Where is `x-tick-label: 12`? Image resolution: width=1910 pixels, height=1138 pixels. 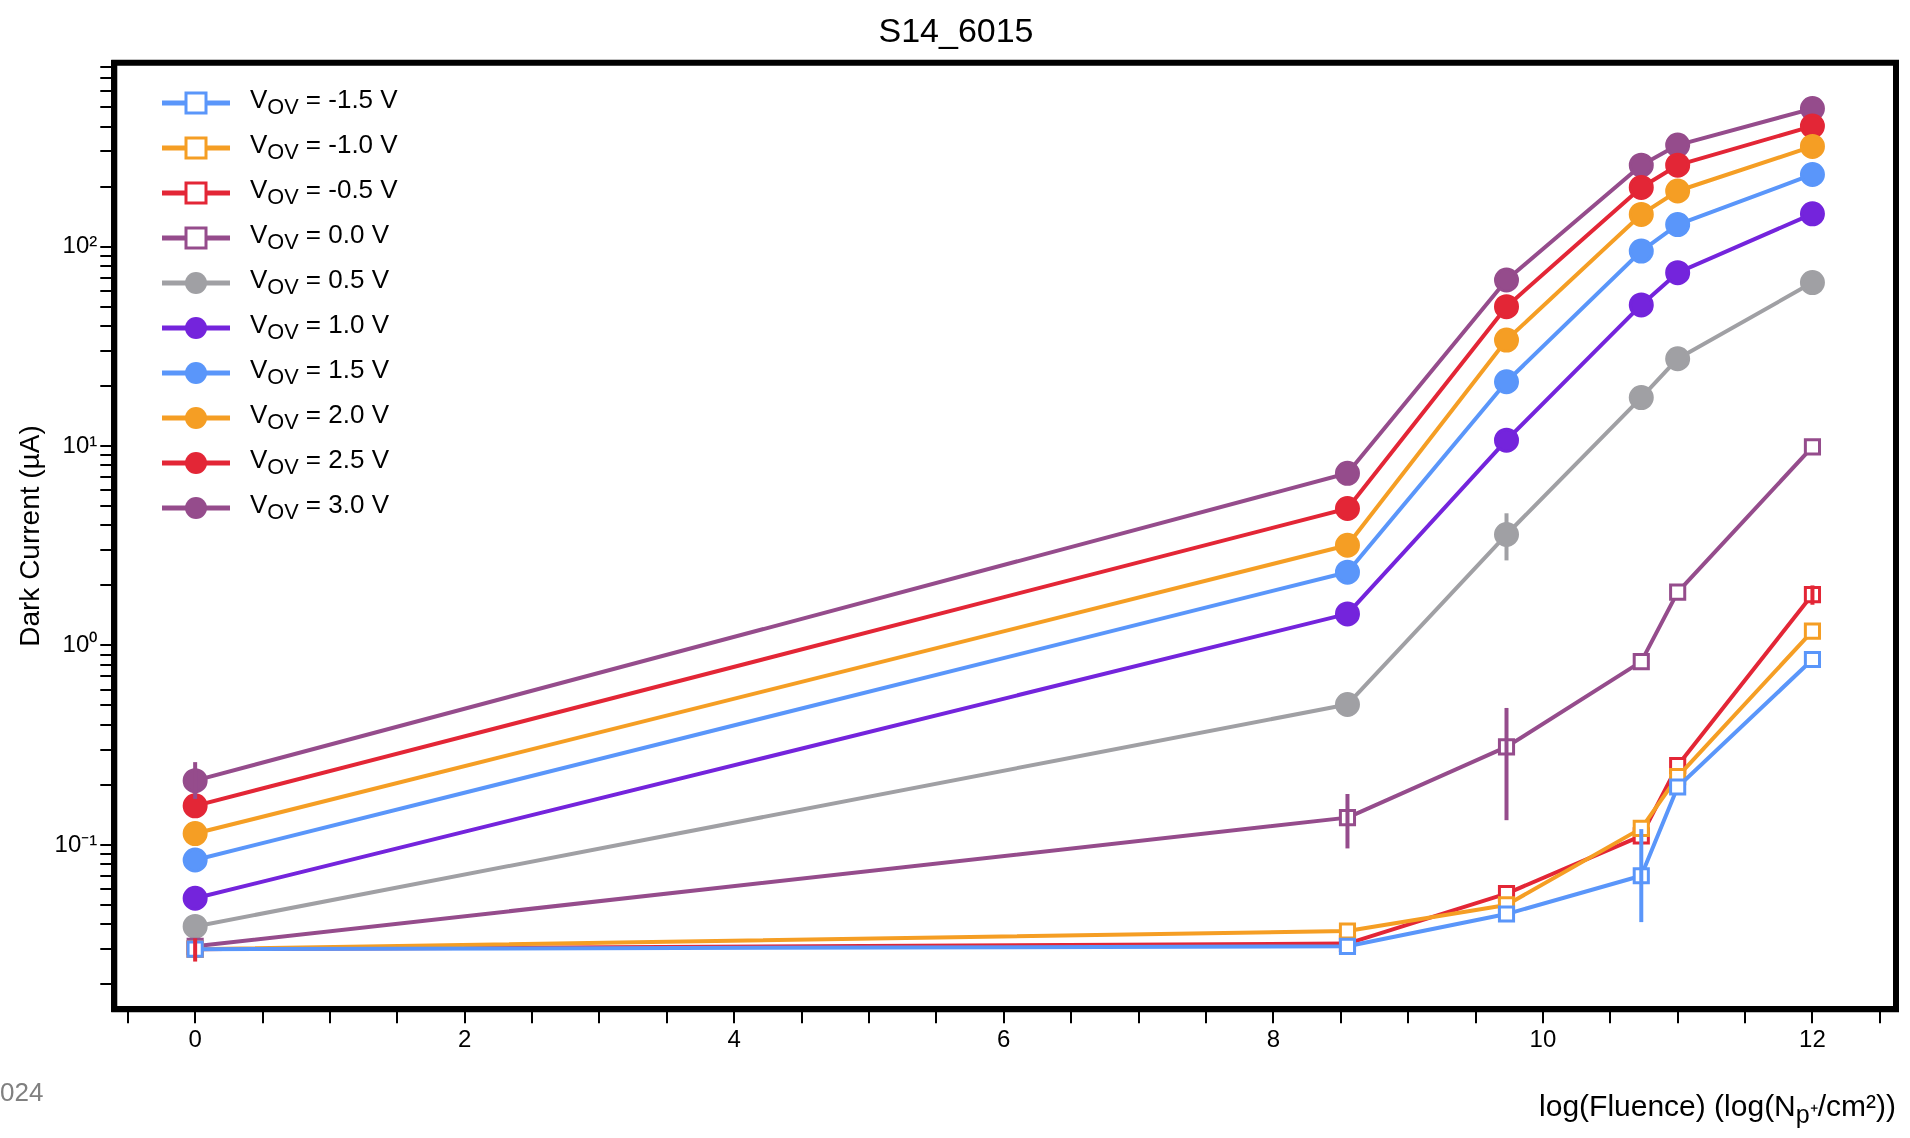 x-tick-label: 12 is located at coordinates (1812, 1039).